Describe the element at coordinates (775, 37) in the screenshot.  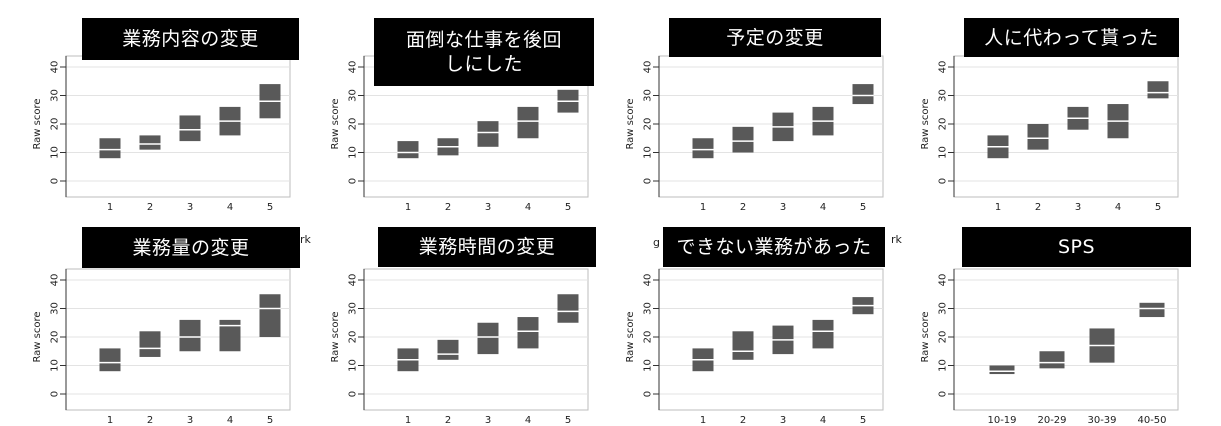
I see `chart-title-3: 予定の変更` at that location.